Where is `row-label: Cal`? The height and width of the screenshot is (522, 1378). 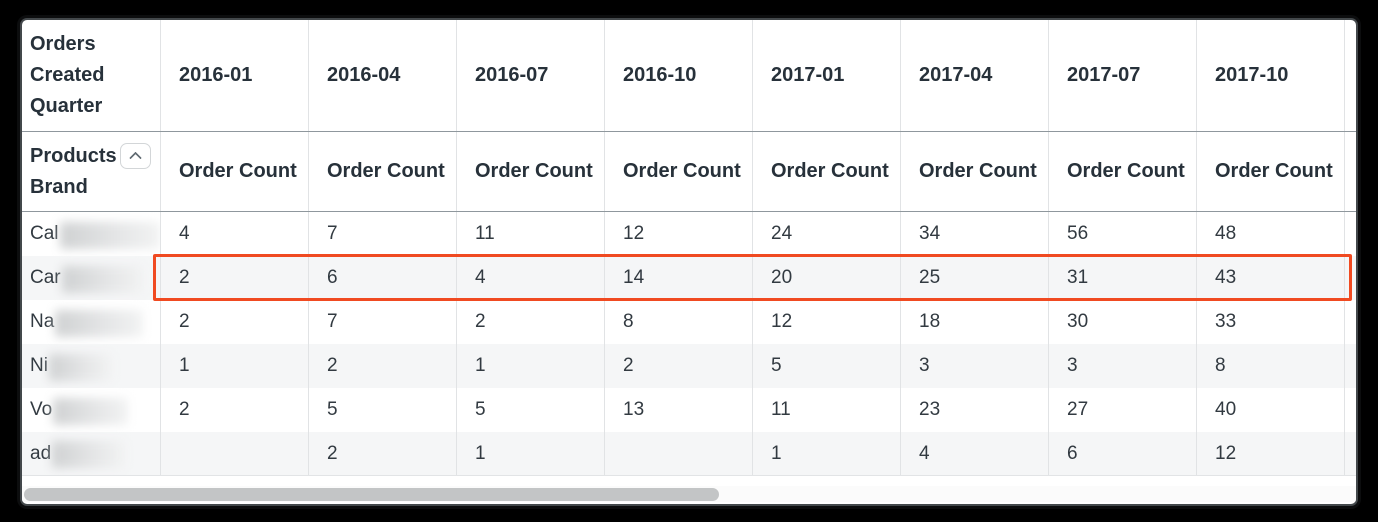 row-label: Cal is located at coordinates (91, 234).